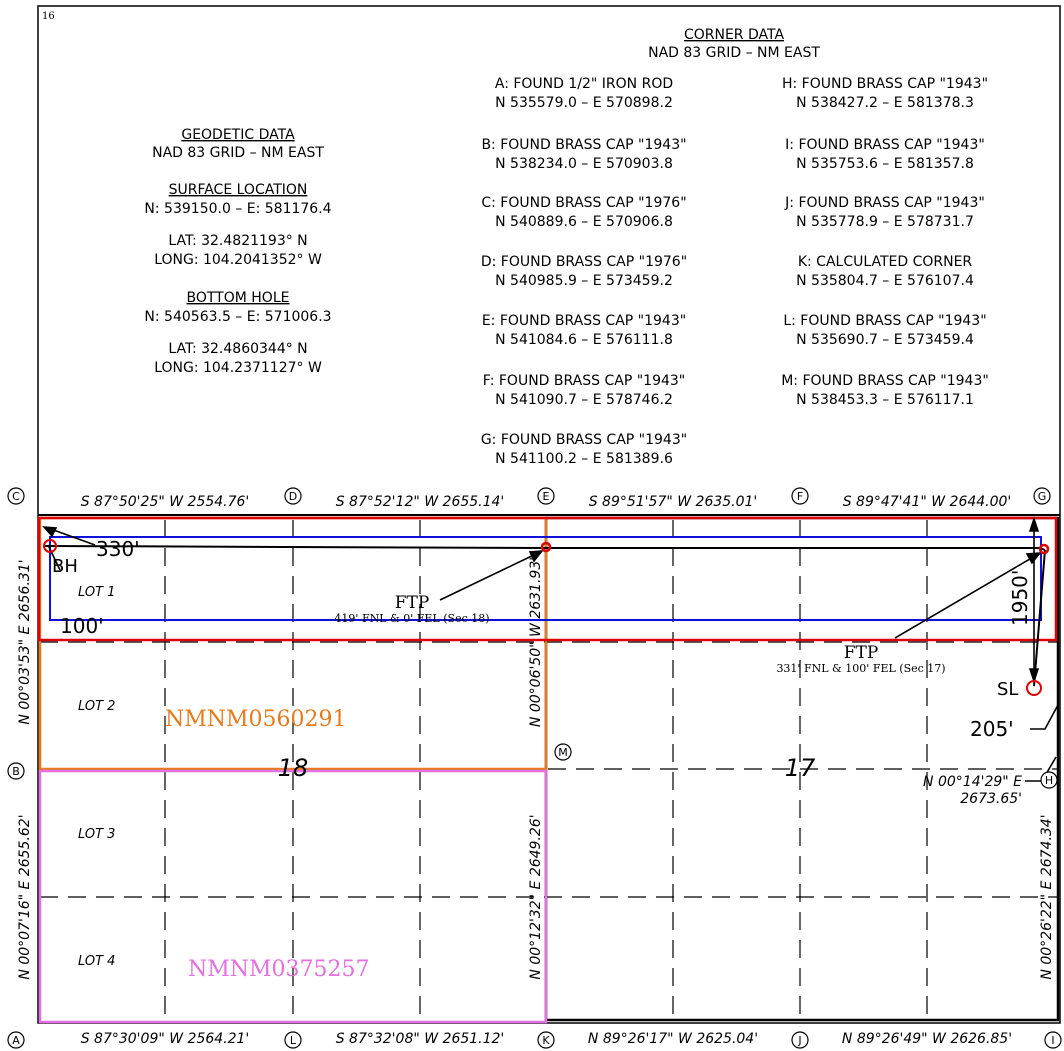  I want to click on sl-label: SL, so click(1007, 689).